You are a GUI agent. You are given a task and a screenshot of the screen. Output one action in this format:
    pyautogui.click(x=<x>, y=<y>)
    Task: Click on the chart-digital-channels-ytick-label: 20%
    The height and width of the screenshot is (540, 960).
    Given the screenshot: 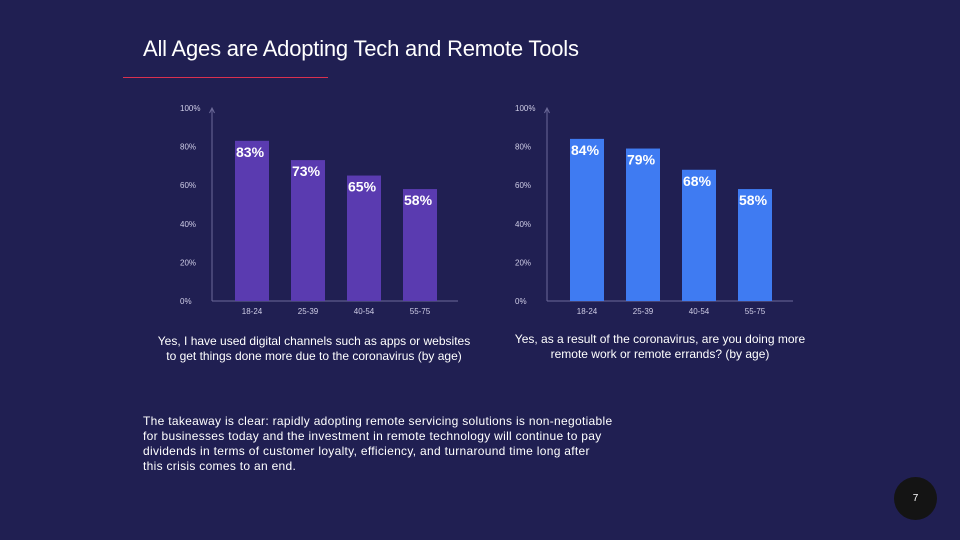 What is the action you would take?
    pyautogui.click(x=188, y=262)
    